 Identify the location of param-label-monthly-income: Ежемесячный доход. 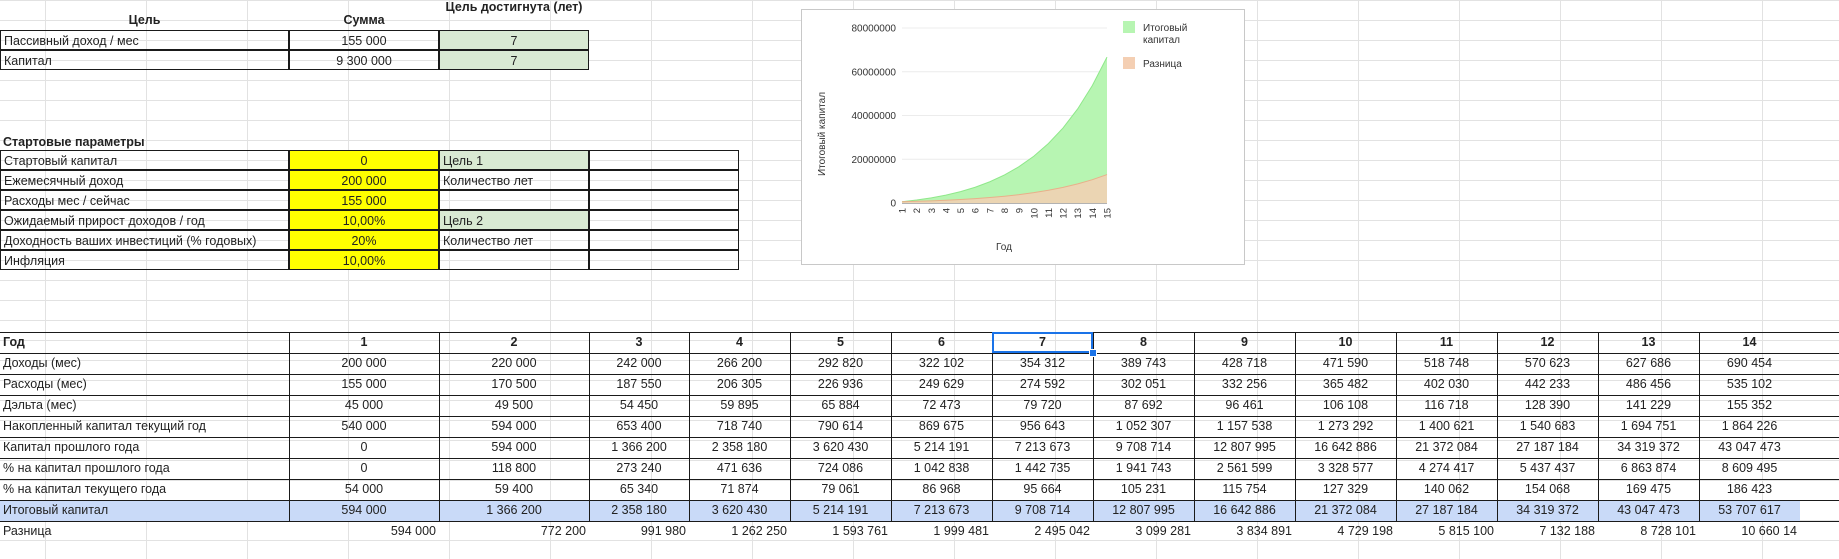
(144, 180).